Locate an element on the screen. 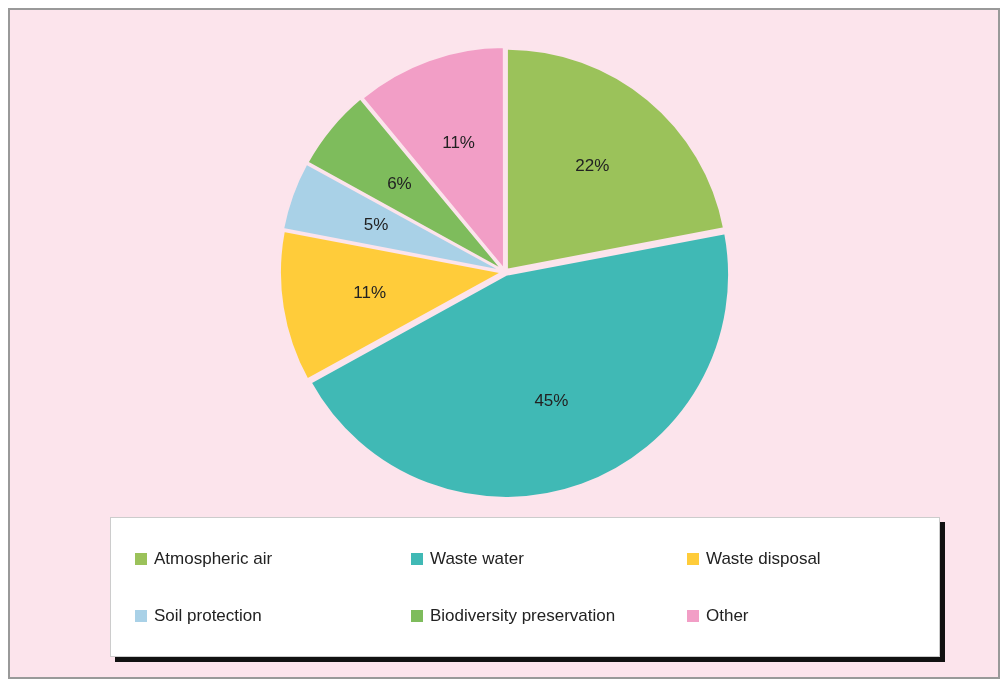 This screenshot has height=679, width=1008. legend-label: Soil protection is located at coordinates (208, 615).